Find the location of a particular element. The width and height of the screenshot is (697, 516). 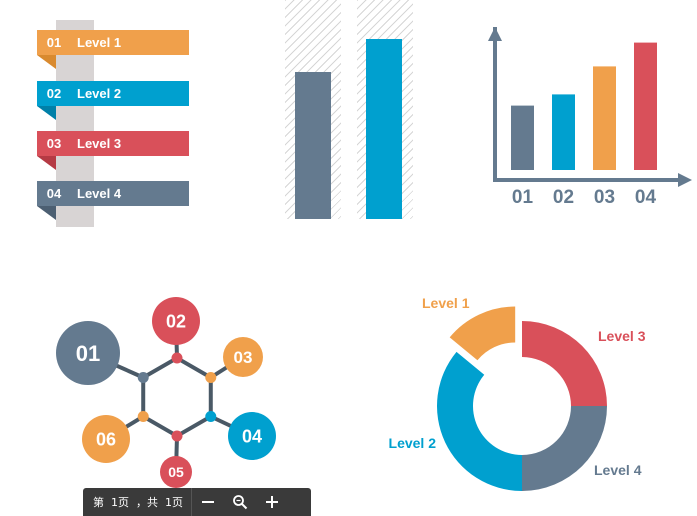

node-label: 01 is located at coordinates (88, 353).